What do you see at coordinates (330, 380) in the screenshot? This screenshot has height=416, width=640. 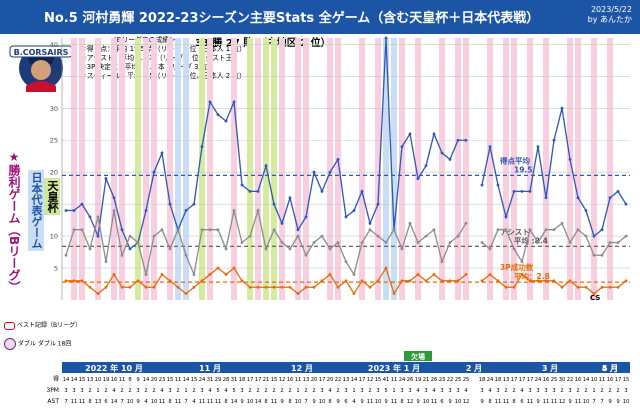 I see `data-label: 20` at bounding box center [330, 380].